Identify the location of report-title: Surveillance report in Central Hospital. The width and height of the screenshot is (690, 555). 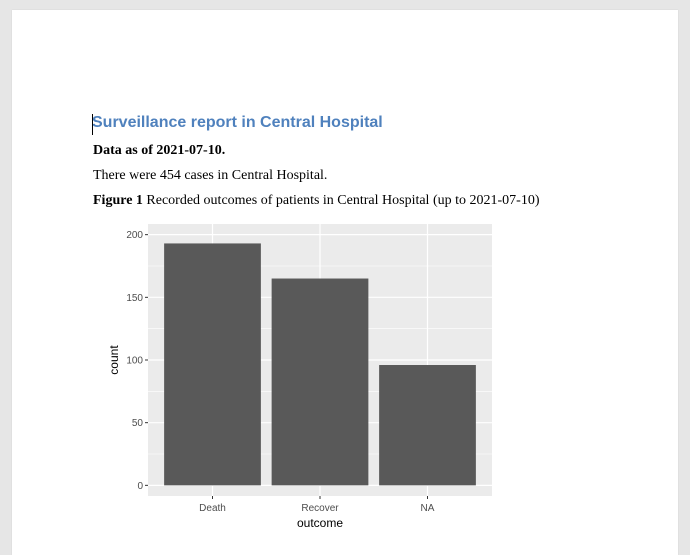
(237, 122).